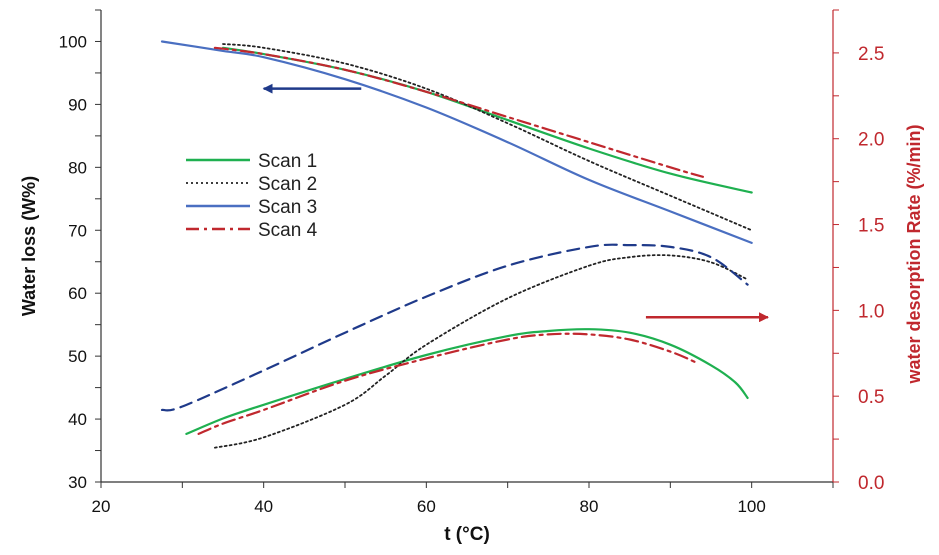 This screenshot has width=939, height=555. Describe the element at coordinates (287, 161) in the screenshot. I see `legend-label-scan1: Scan 1` at that location.